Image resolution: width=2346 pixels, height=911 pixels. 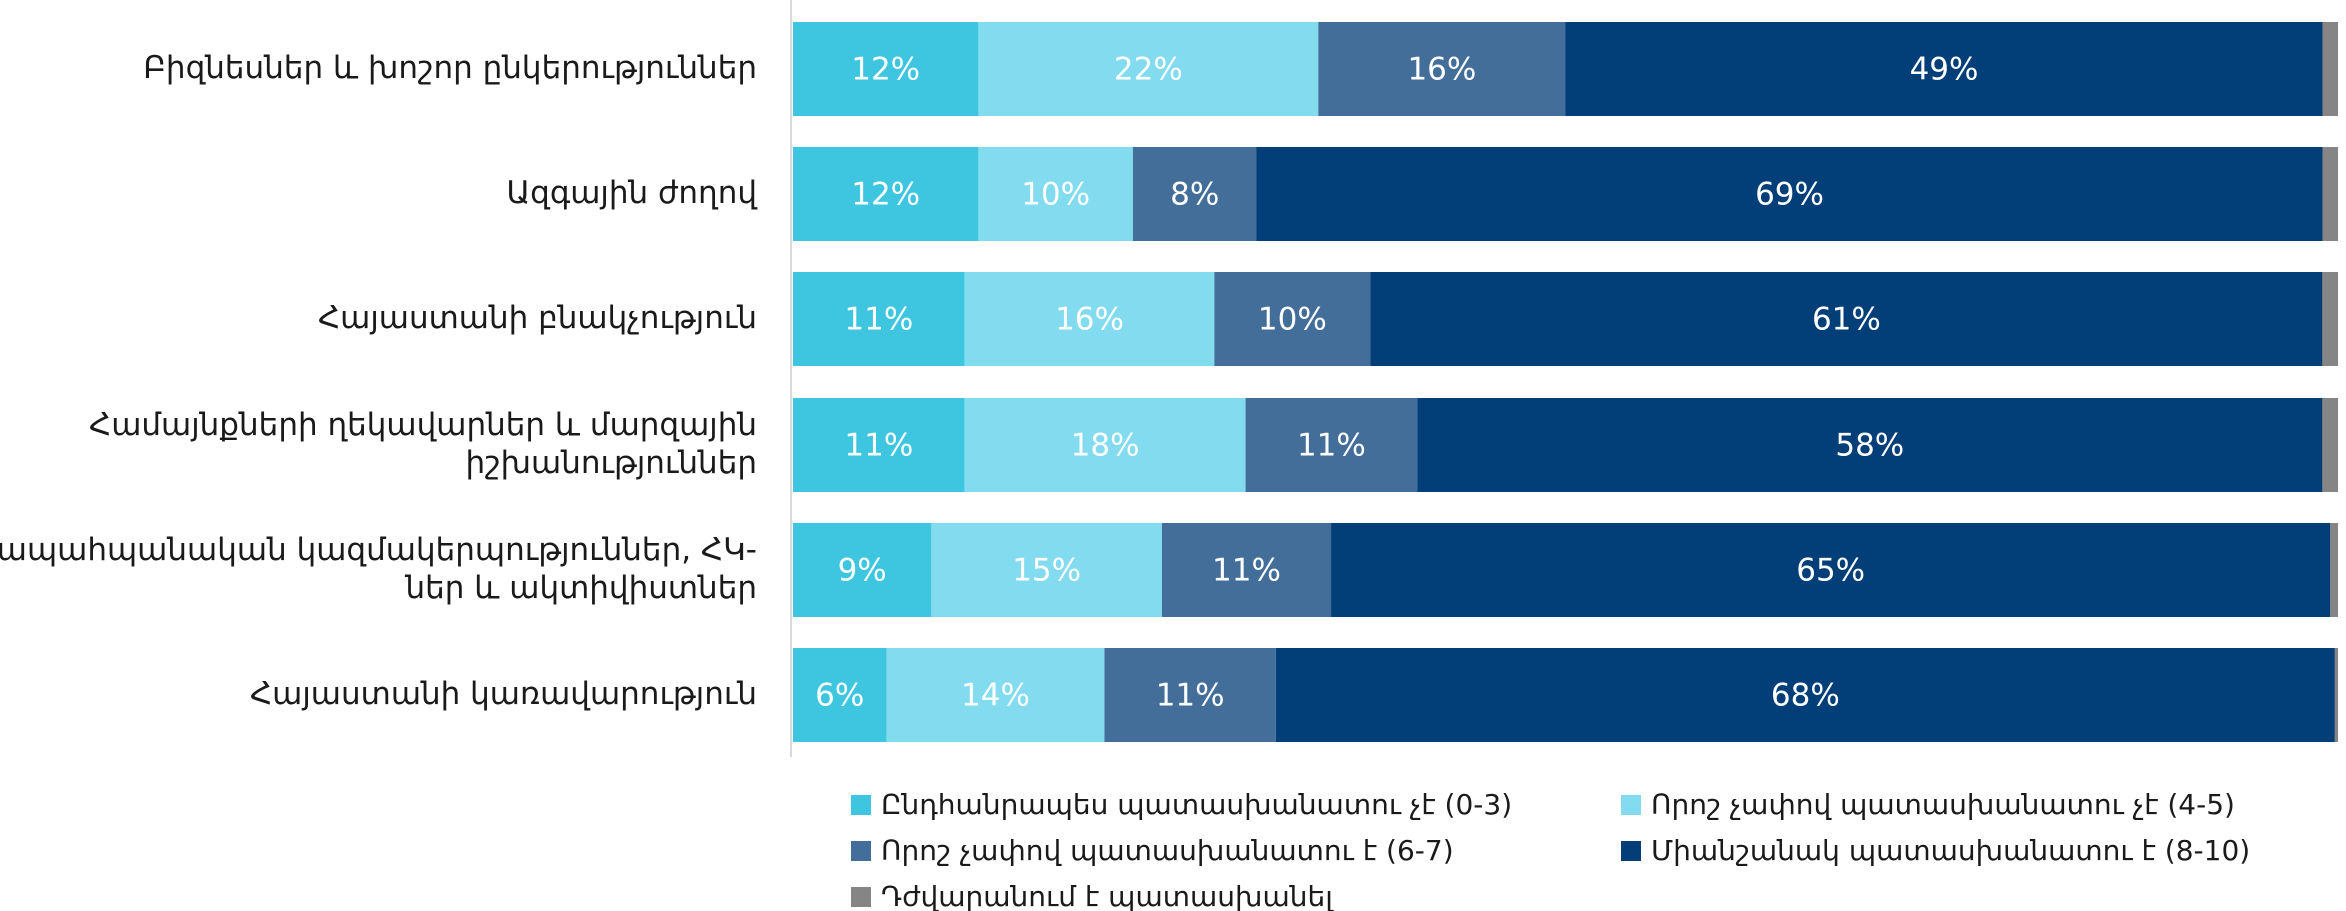 I want to click on legend-label: Որոշ չափով պատասխանատու չէ (4-5), so click(x=1943, y=804).